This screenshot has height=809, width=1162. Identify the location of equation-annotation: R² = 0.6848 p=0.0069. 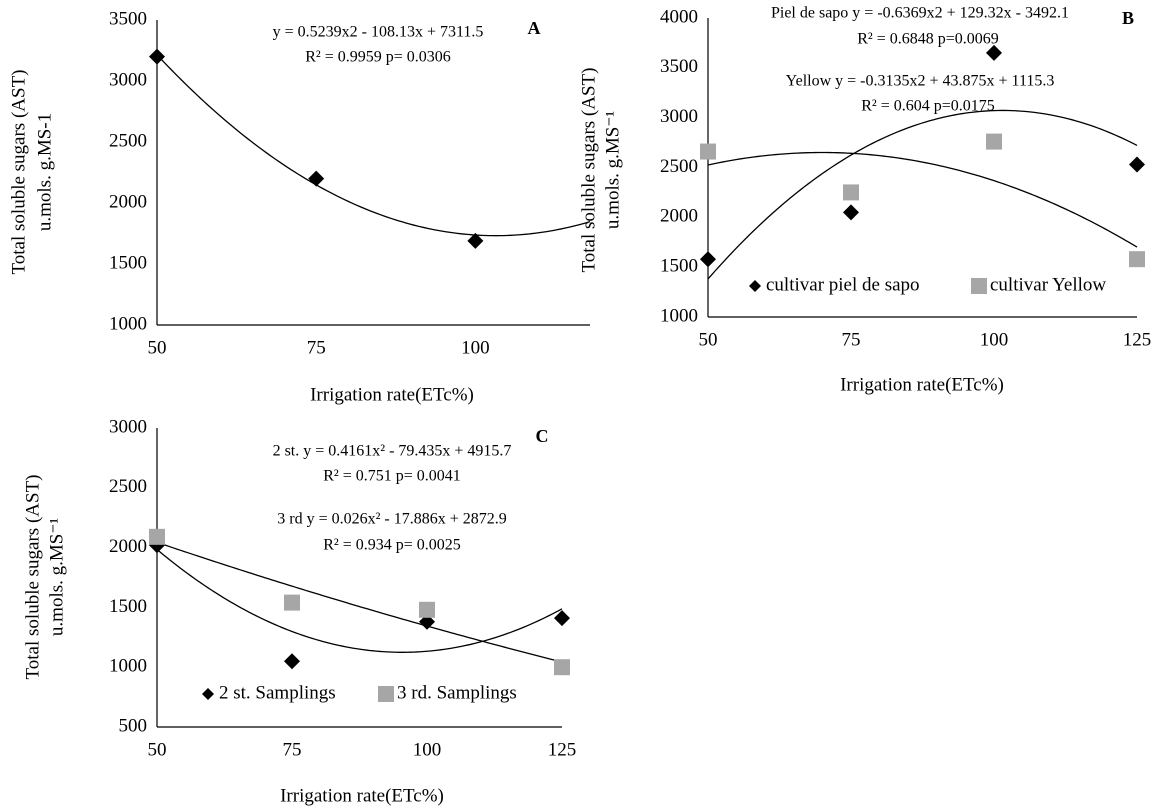
(928, 39).